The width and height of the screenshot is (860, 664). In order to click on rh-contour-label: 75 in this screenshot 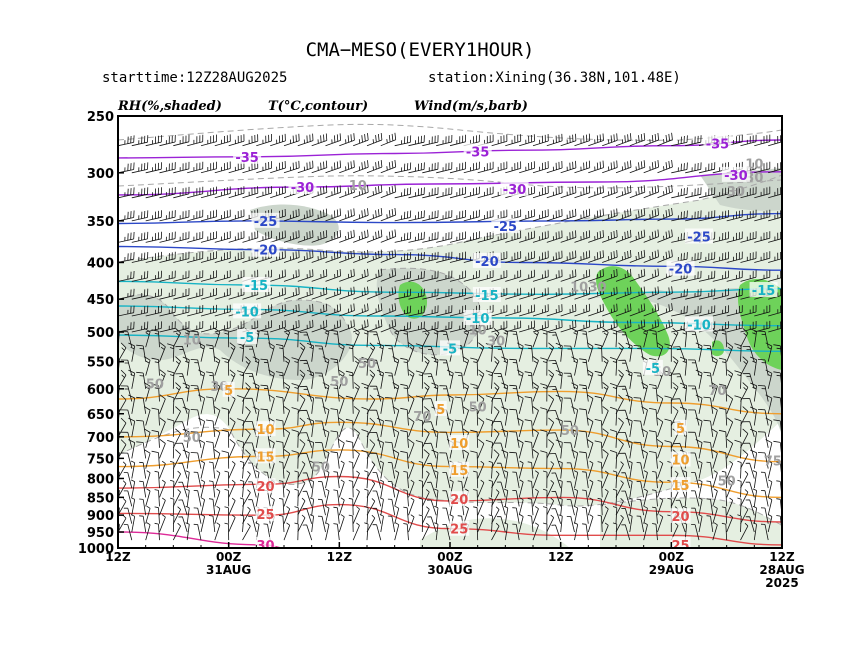, I will do `click(773, 461)`.